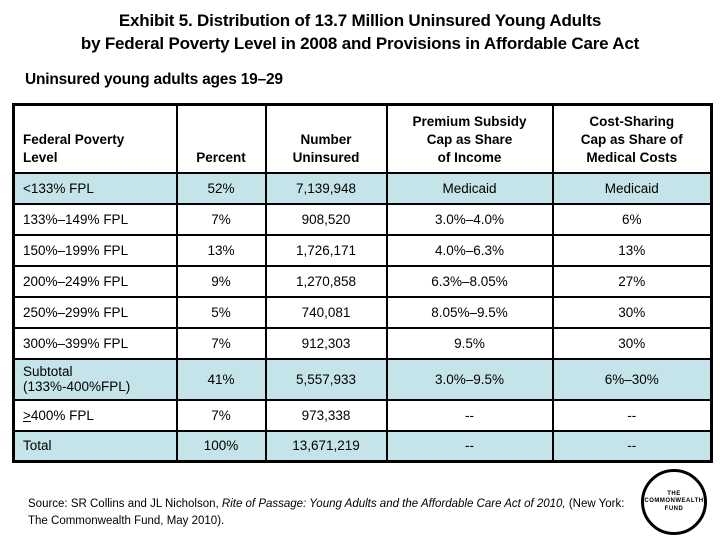  Describe the element at coordinates (221, 281) in the screenshot. I see `percent-cell: 9%` at that location.